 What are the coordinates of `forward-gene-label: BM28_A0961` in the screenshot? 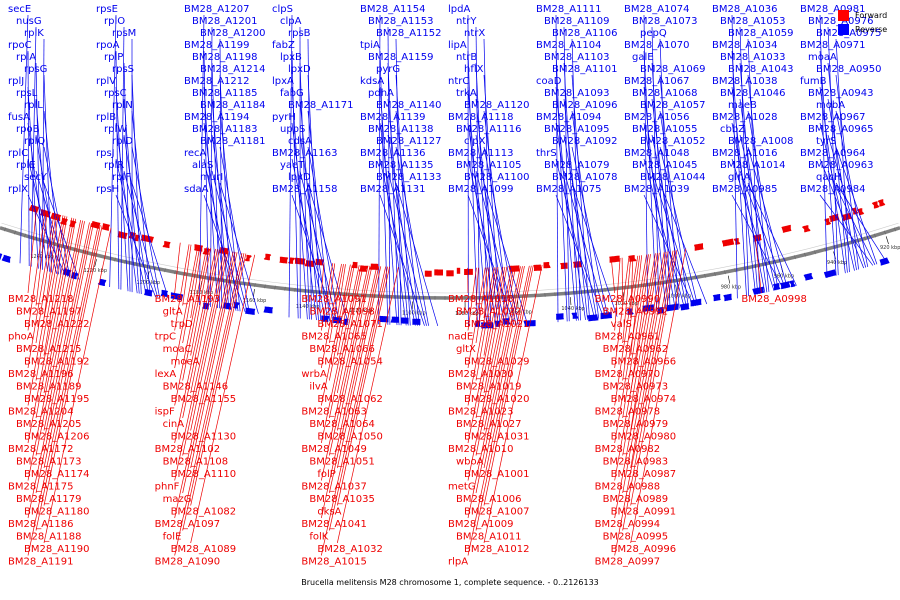 It's located at (628, 337).